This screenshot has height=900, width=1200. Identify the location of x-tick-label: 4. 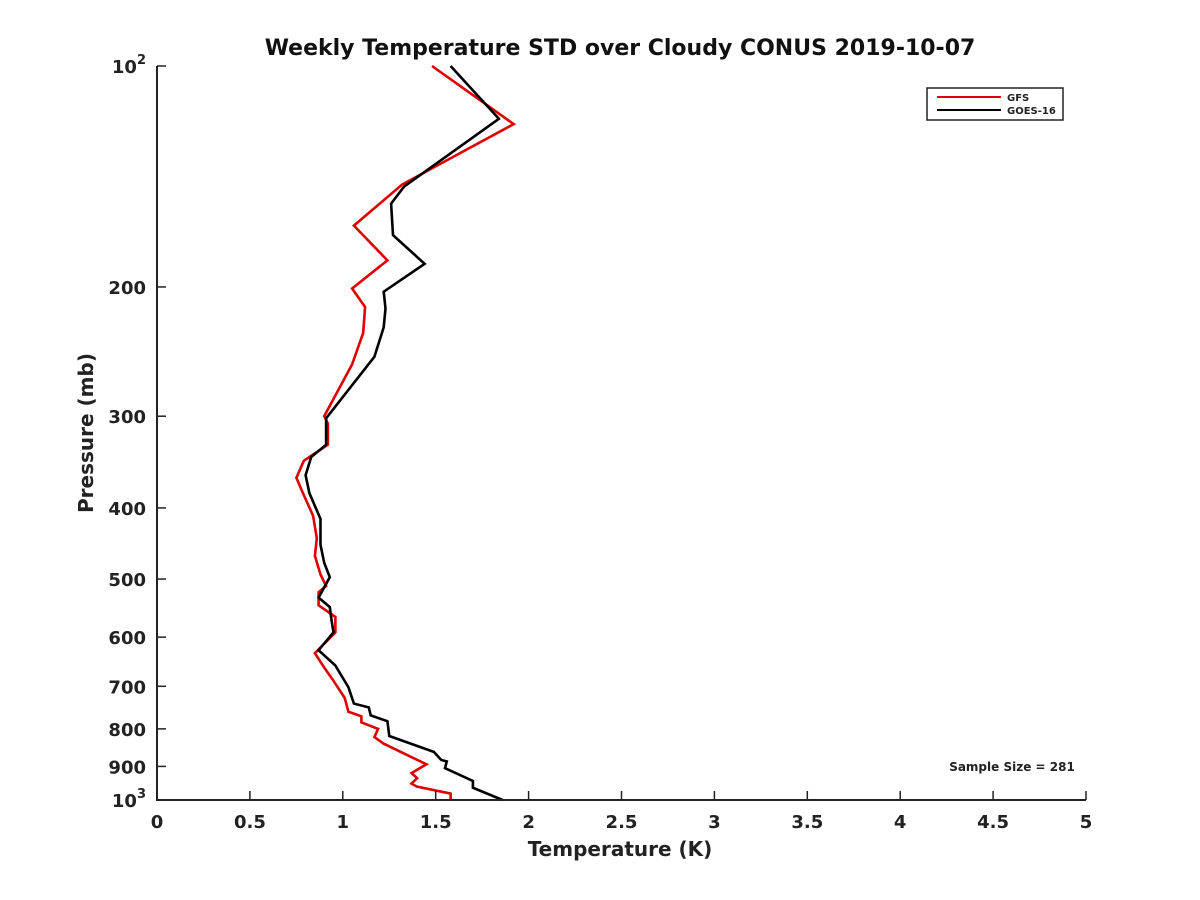
(900, 822).